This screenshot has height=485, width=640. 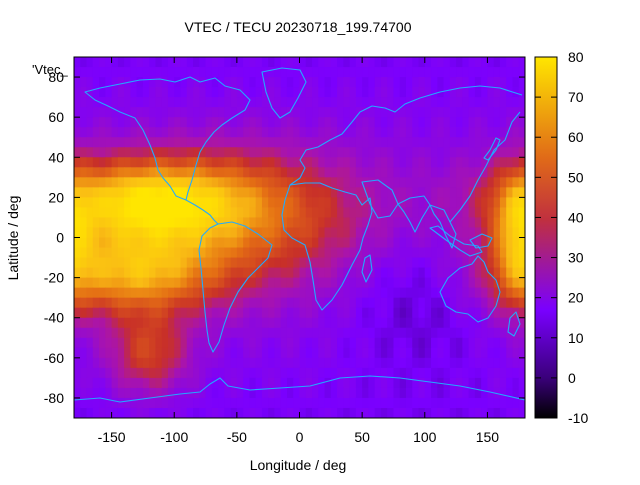 I want to click on x-tick-label: 150, so click(x=488, y=437).